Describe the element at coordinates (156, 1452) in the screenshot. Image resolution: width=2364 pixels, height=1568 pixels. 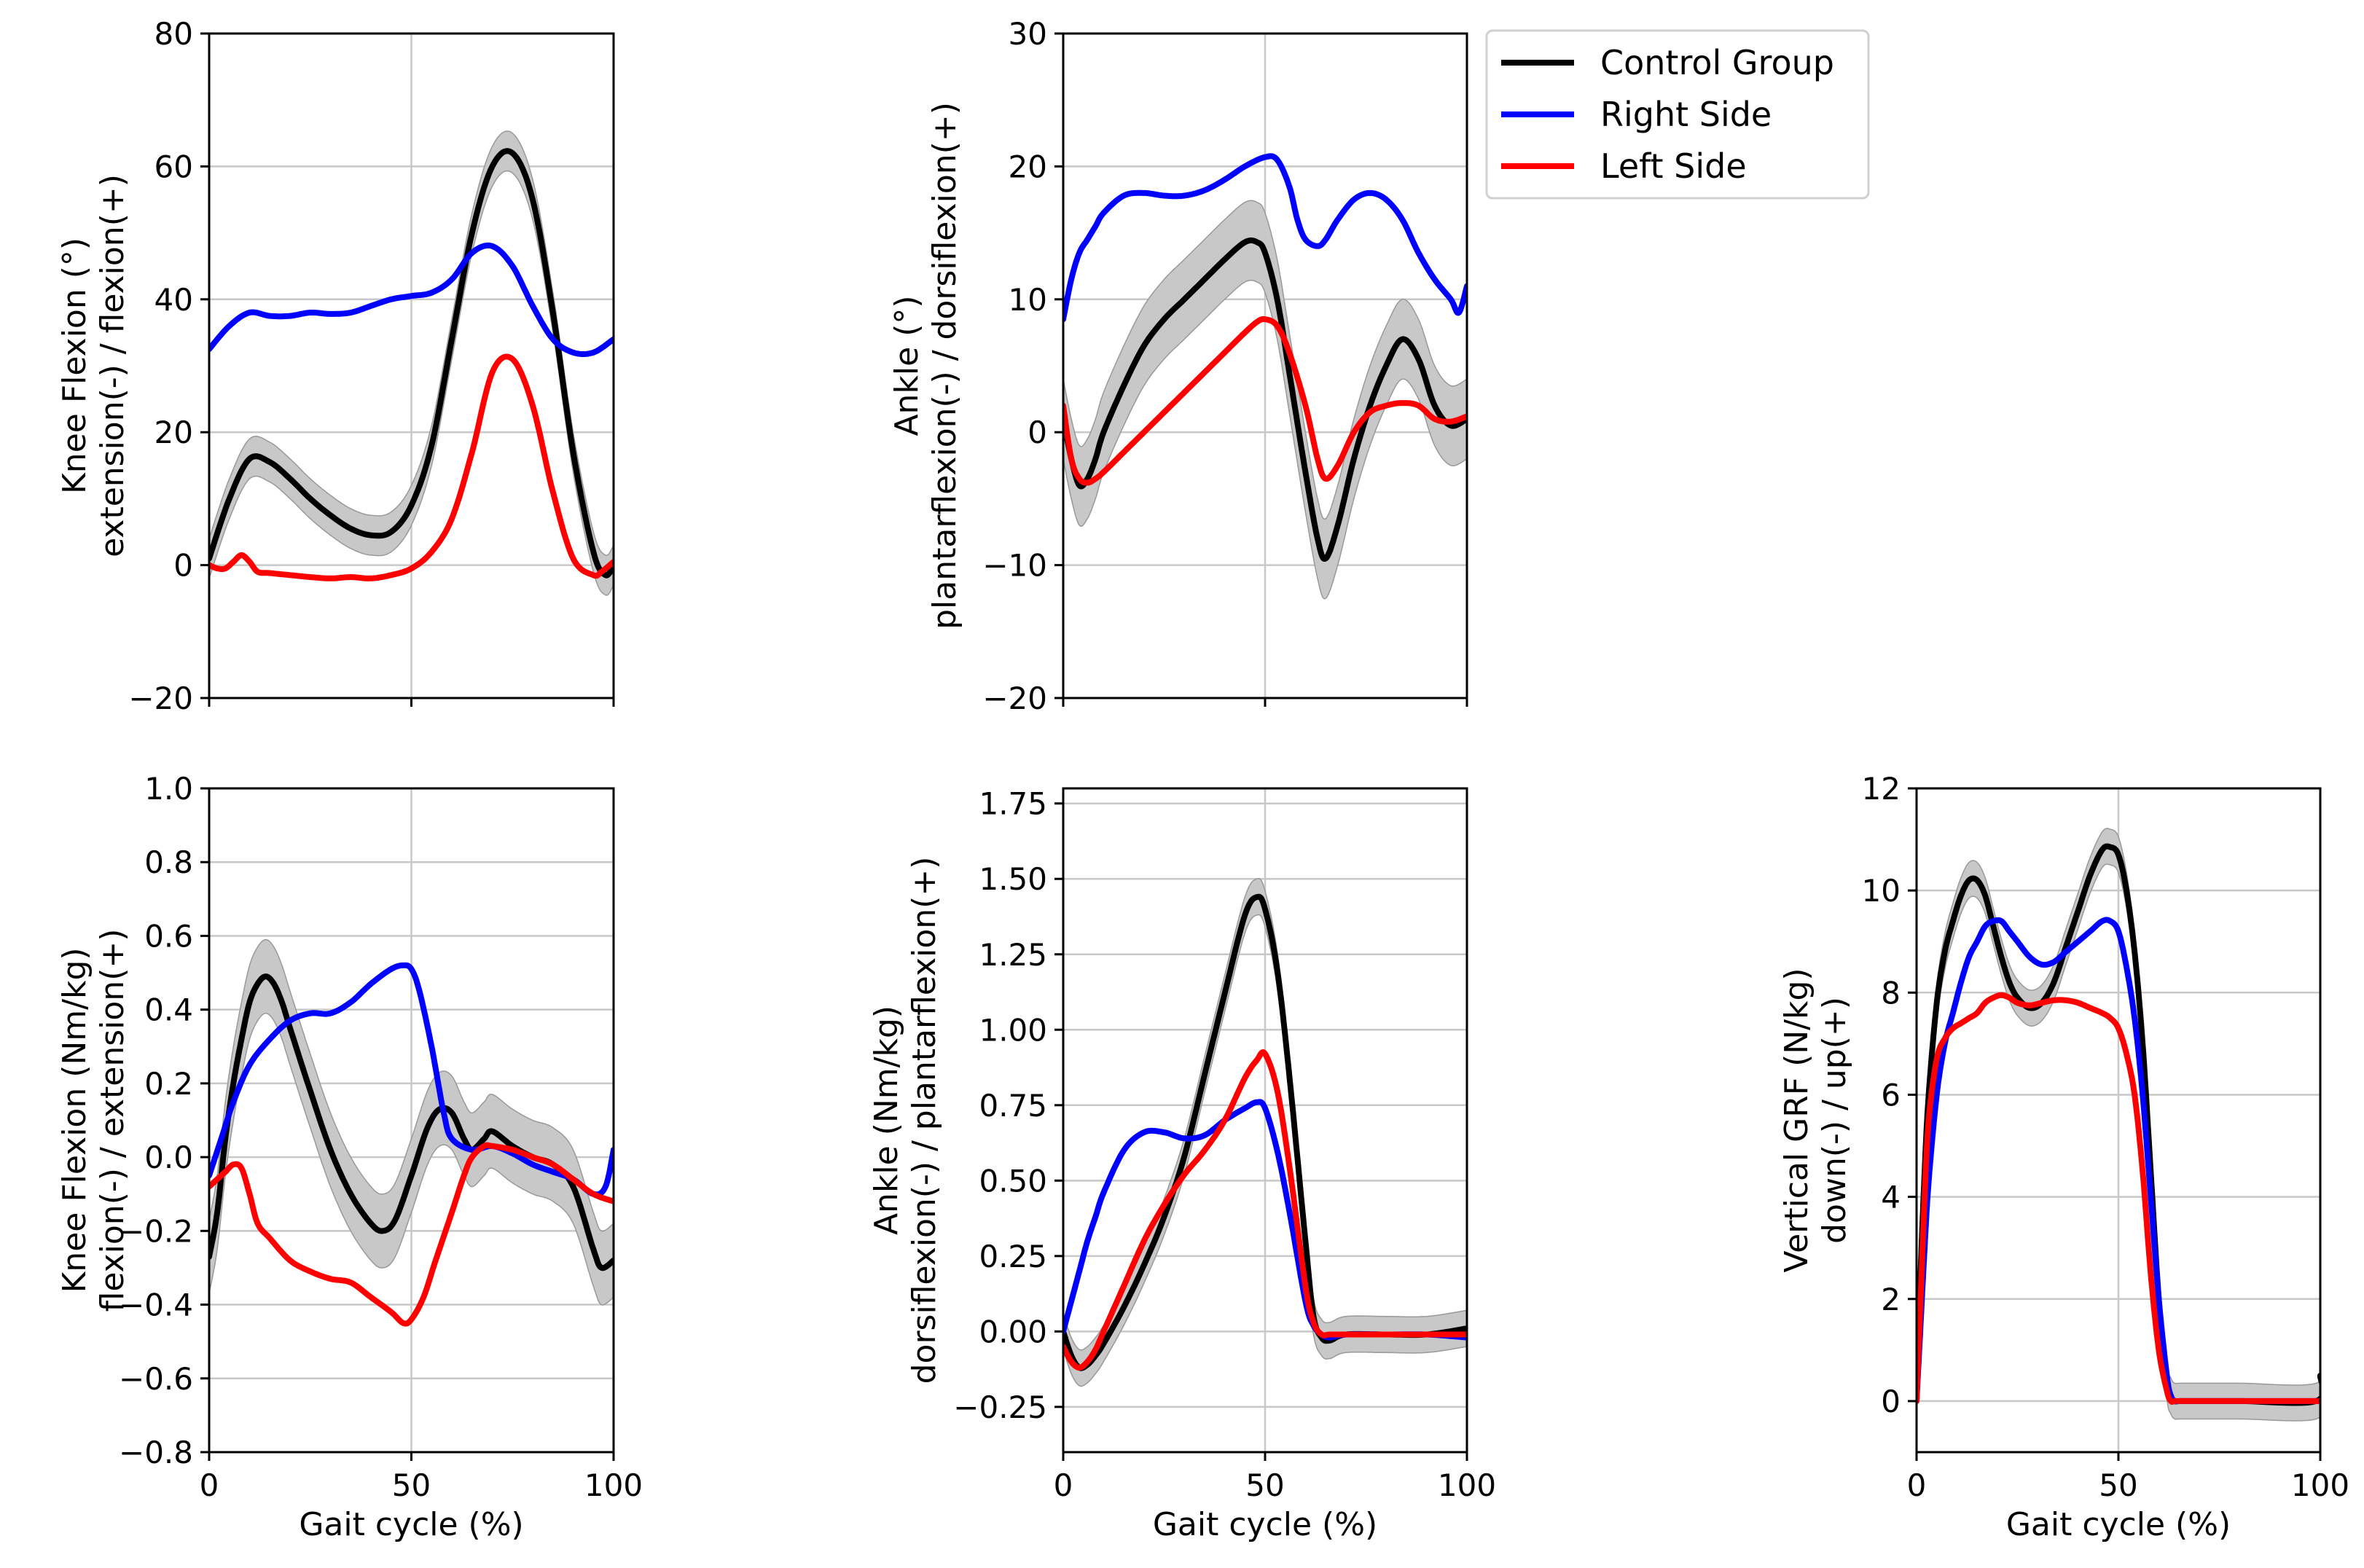
I see `y-tick-label: −0.8` at that location.